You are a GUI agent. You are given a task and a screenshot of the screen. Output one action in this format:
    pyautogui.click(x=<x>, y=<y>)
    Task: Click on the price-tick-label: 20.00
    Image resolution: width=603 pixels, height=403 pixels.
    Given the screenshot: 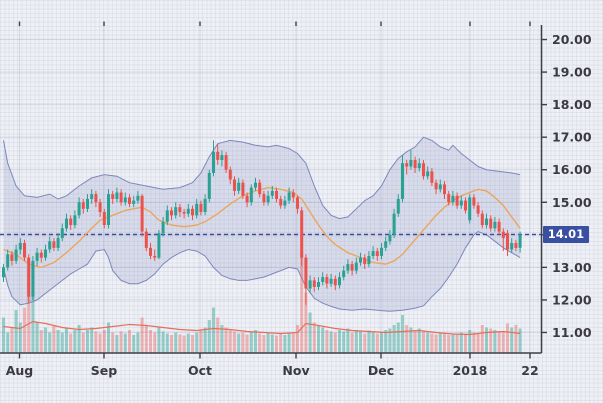 What is the action you would take?
    pyautogui.click(x=572, y=39)
    